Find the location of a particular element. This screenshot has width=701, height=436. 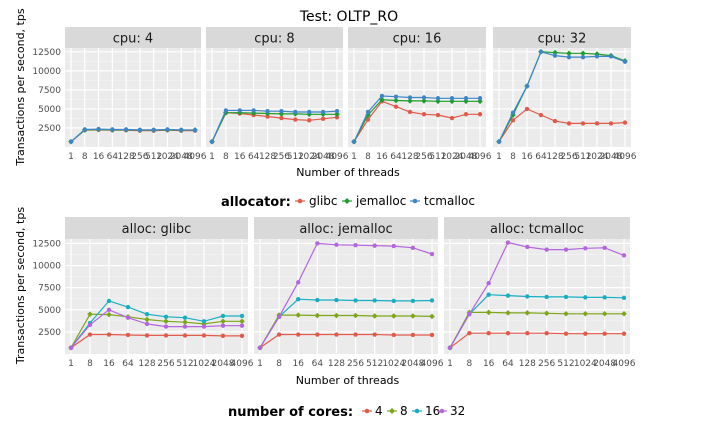

legend-label: 16 is located at coordinates (432, 411).